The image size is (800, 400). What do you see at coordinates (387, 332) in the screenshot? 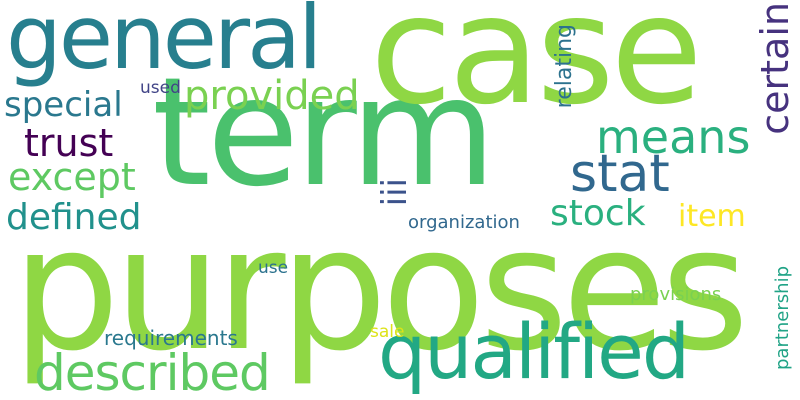
I see `word-sale: sale` at bounding box center [387, 332].